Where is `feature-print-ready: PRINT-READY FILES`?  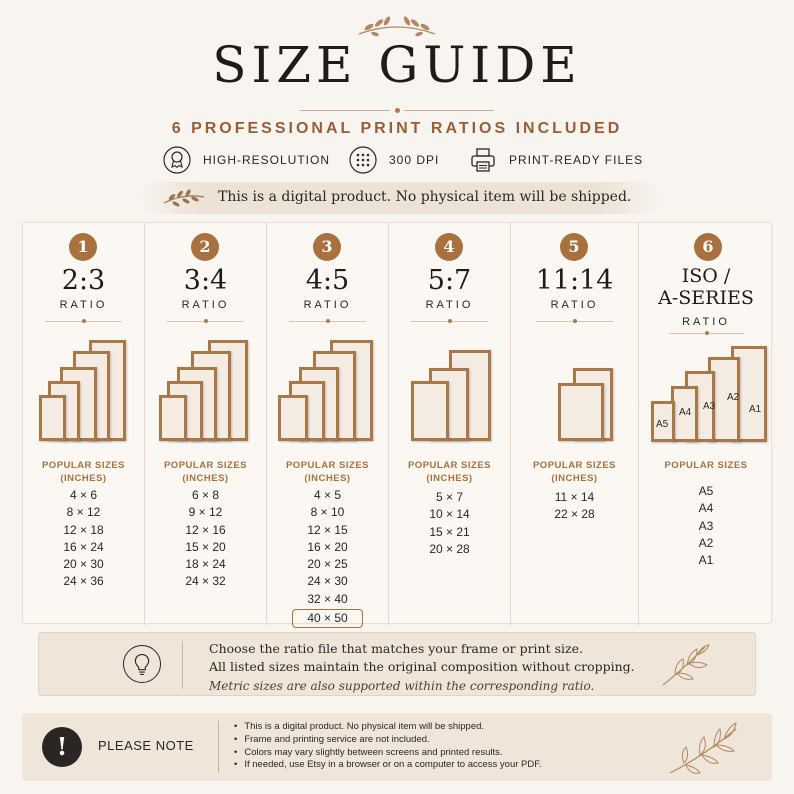
feature-print-ready: PRINT-READY FILES is located at coordinates (556, 160).